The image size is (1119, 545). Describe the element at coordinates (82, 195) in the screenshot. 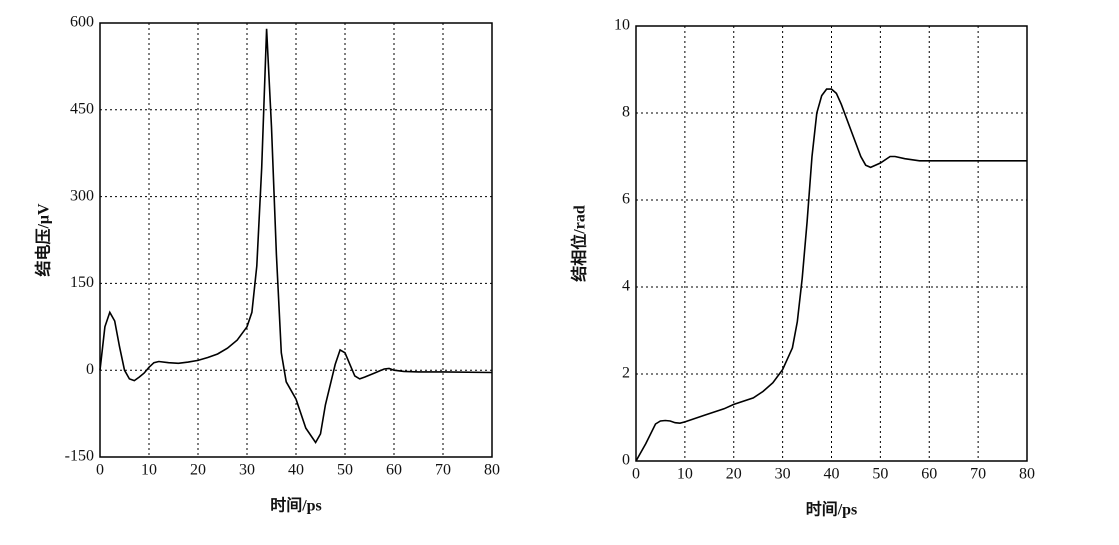

I see `y-tick-label: 300` at that location.